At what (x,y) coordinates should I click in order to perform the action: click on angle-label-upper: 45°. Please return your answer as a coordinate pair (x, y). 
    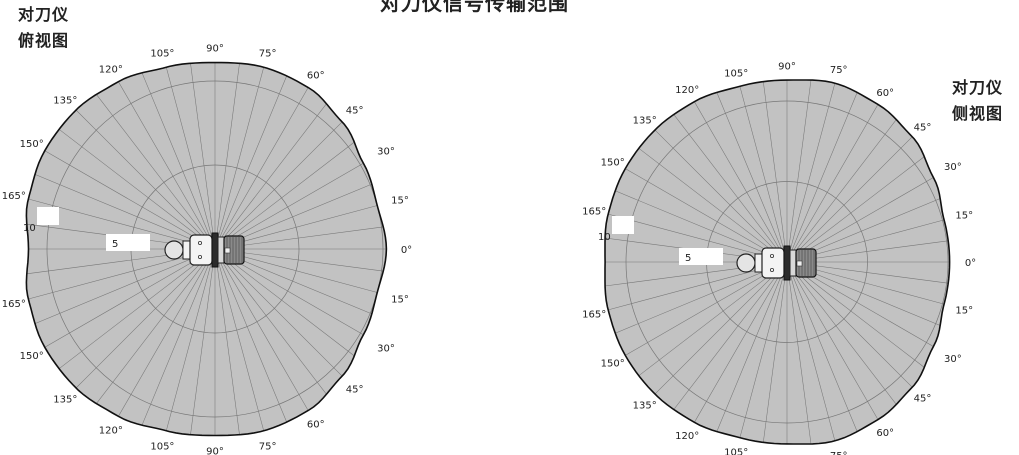
    Looking at the image, I should click on (355, 110).